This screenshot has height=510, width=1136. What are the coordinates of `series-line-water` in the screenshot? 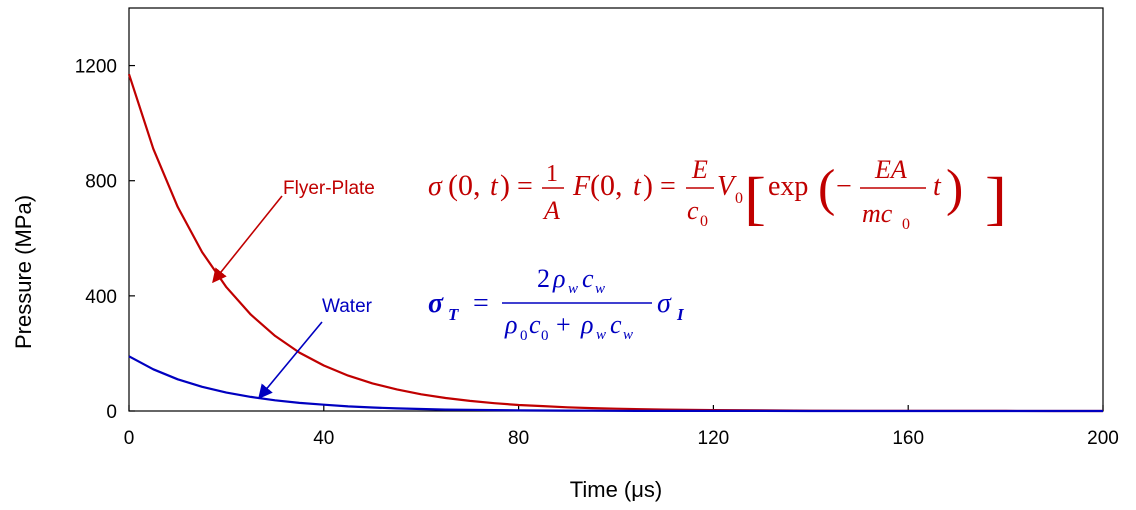 It's located at (615, 384).